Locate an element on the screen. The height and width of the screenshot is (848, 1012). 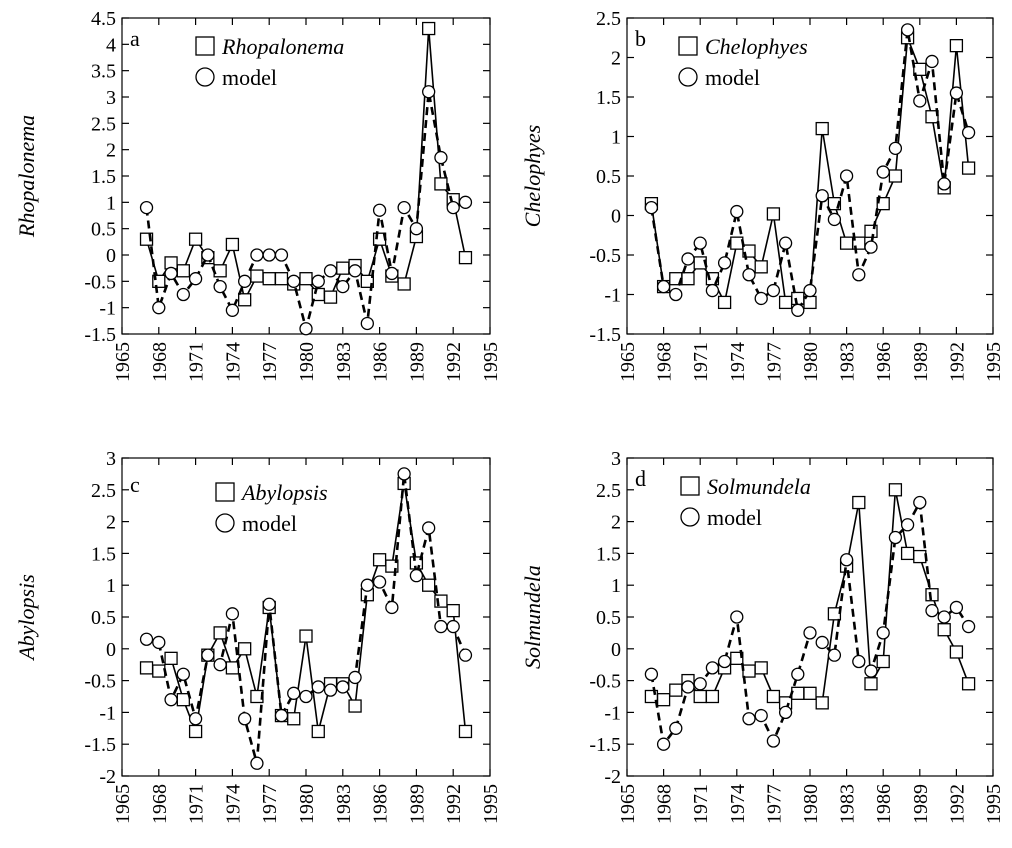
plot-frame is located at coordinates (306, 617).